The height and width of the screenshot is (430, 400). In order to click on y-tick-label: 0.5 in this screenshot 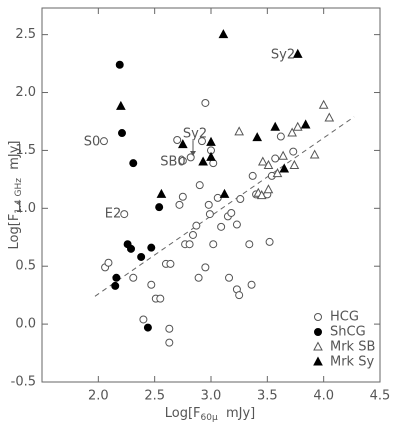, I will do `click(25, 266)`.